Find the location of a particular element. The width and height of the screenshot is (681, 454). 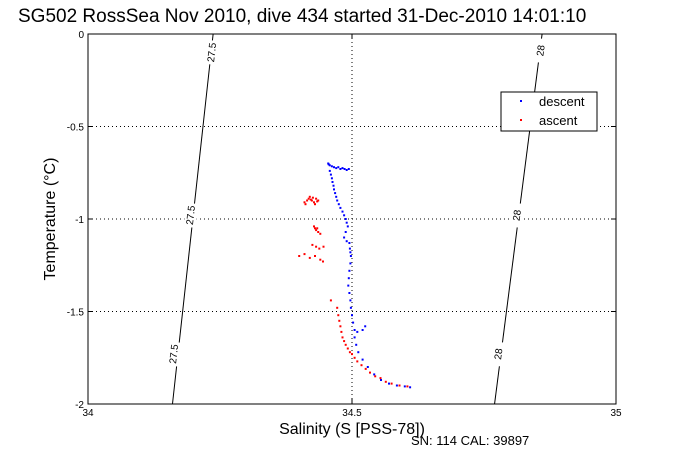

x-tick-label: 34.5 is located at coordinates (352, 413).